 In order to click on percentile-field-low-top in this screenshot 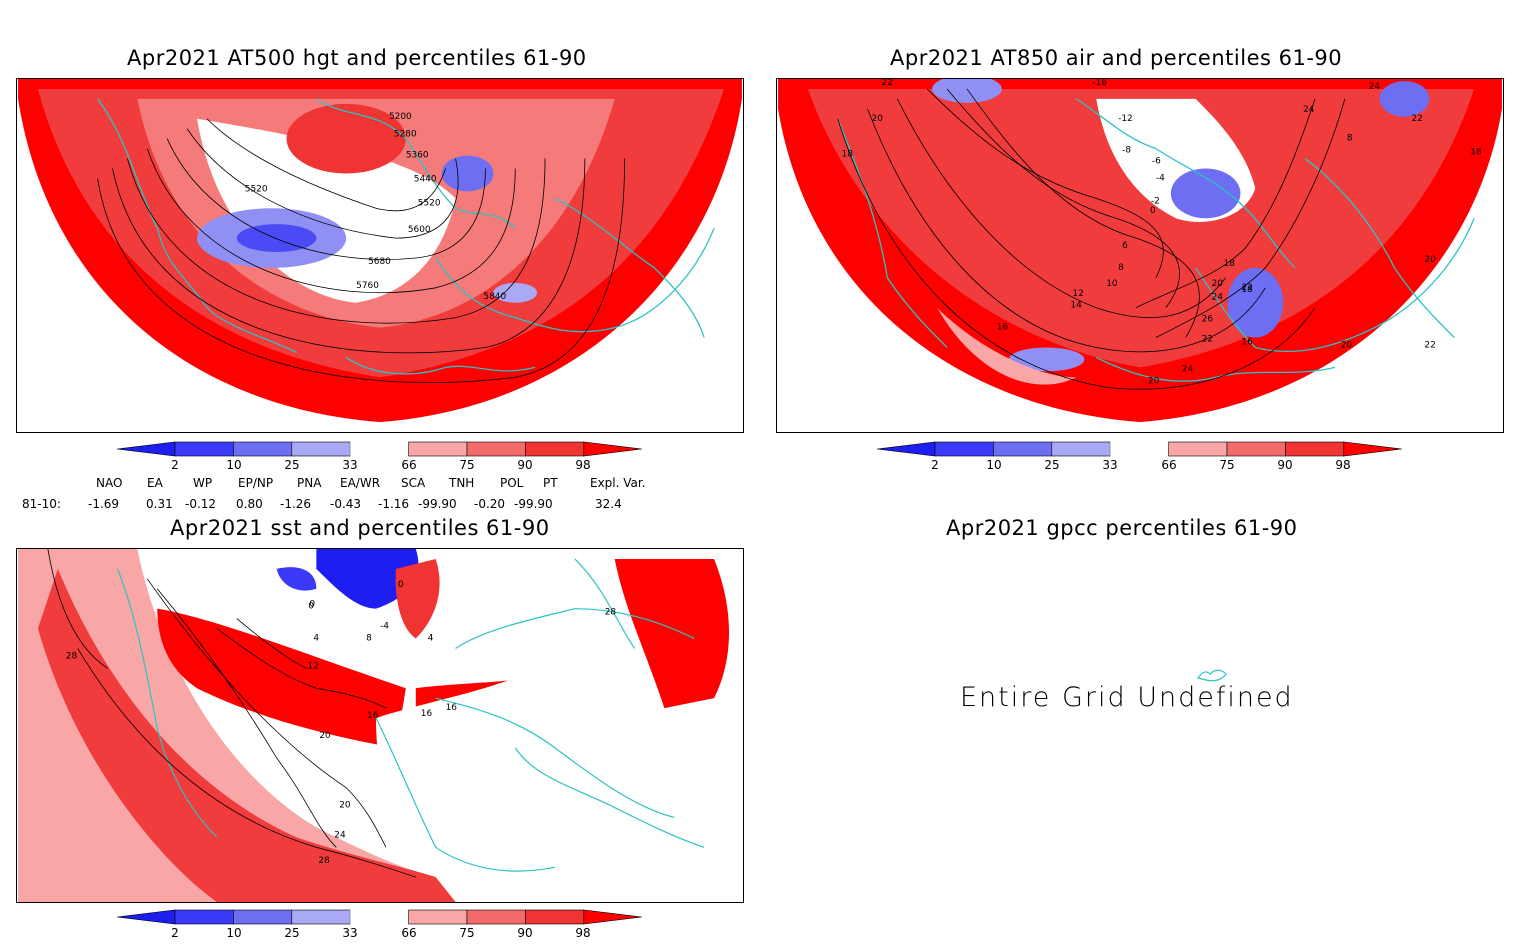, I will do `click(967, 91)`.